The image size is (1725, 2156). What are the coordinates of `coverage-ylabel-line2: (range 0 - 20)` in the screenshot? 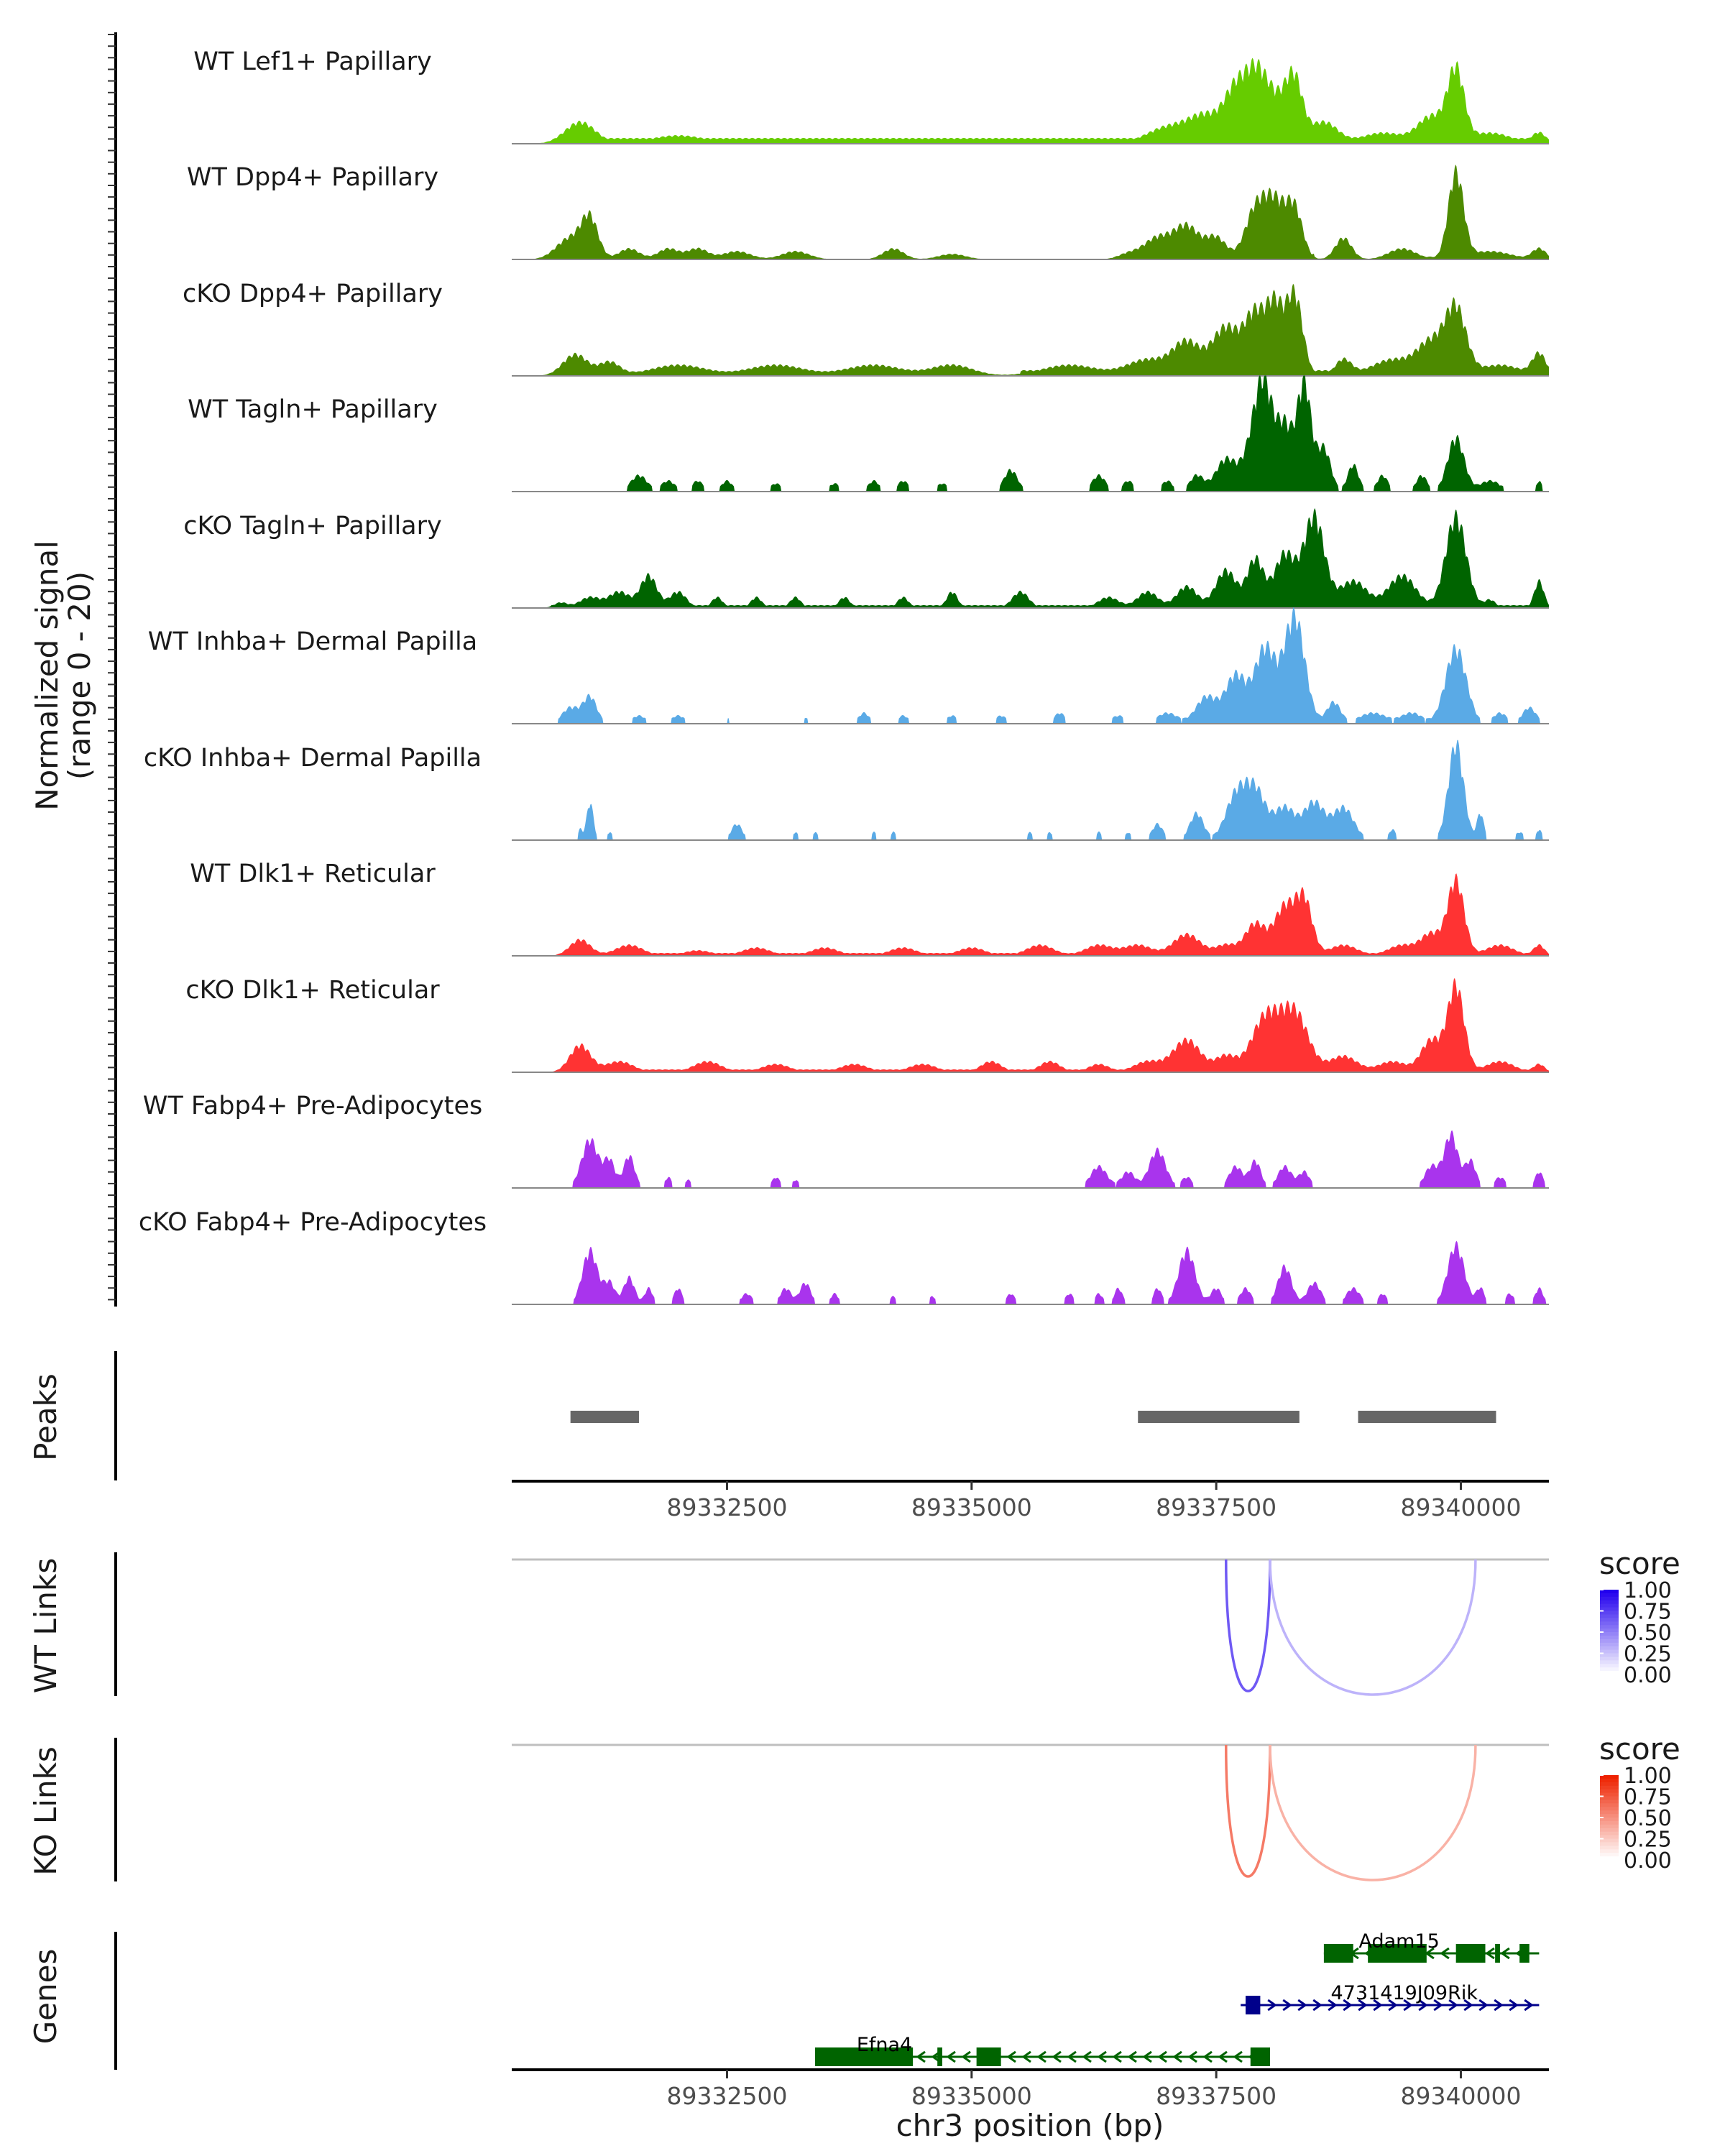 It's located at (79, 675).